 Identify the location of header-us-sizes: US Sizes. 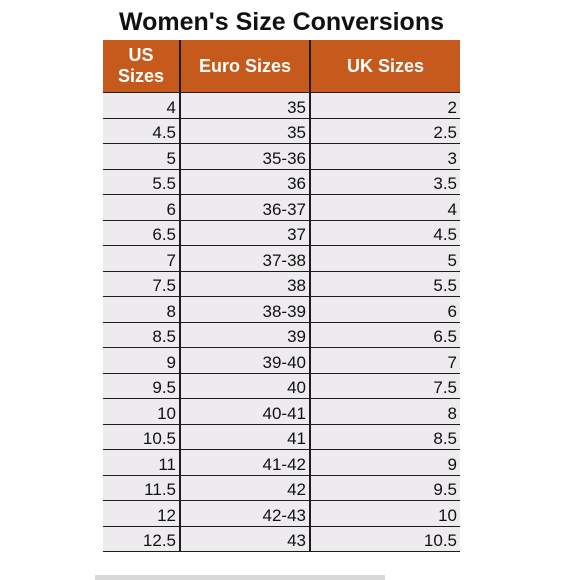
(142, 66).